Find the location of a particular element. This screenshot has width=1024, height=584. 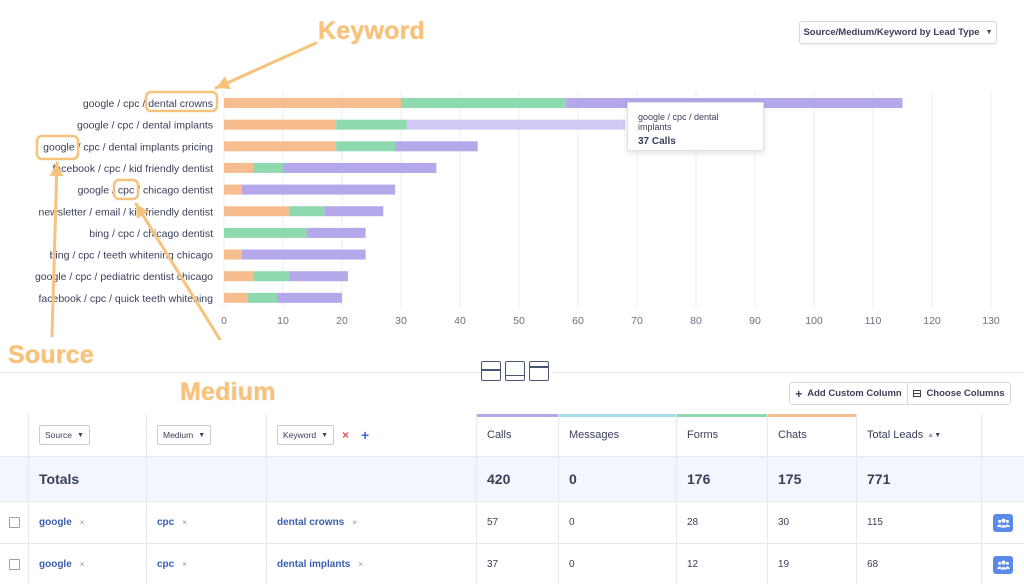

chart-focus-view-icon is located at coordinates (515, 371).